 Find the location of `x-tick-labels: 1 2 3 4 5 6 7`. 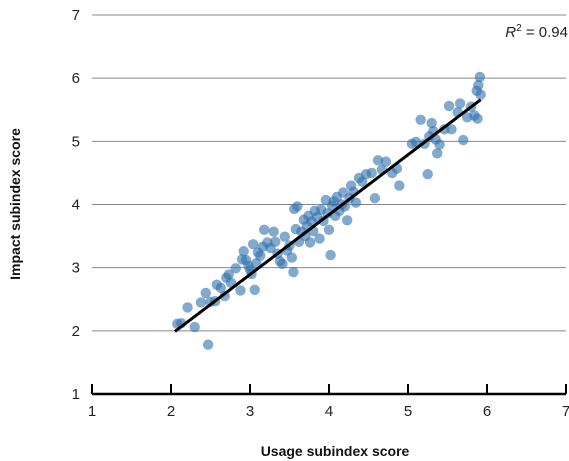

x-tick-labels: 1 2 3 4 5 6 7 is located at coordinates (328, 411).